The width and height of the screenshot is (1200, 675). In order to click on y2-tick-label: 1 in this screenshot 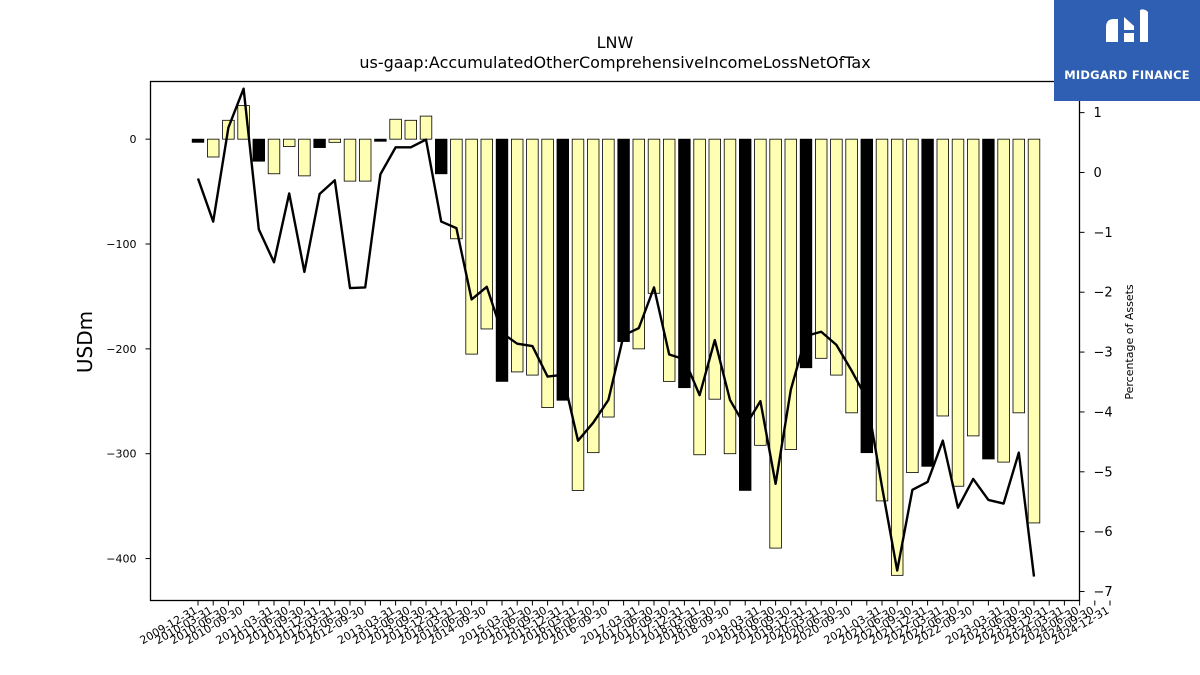, I will do `click(1098, 113)`.